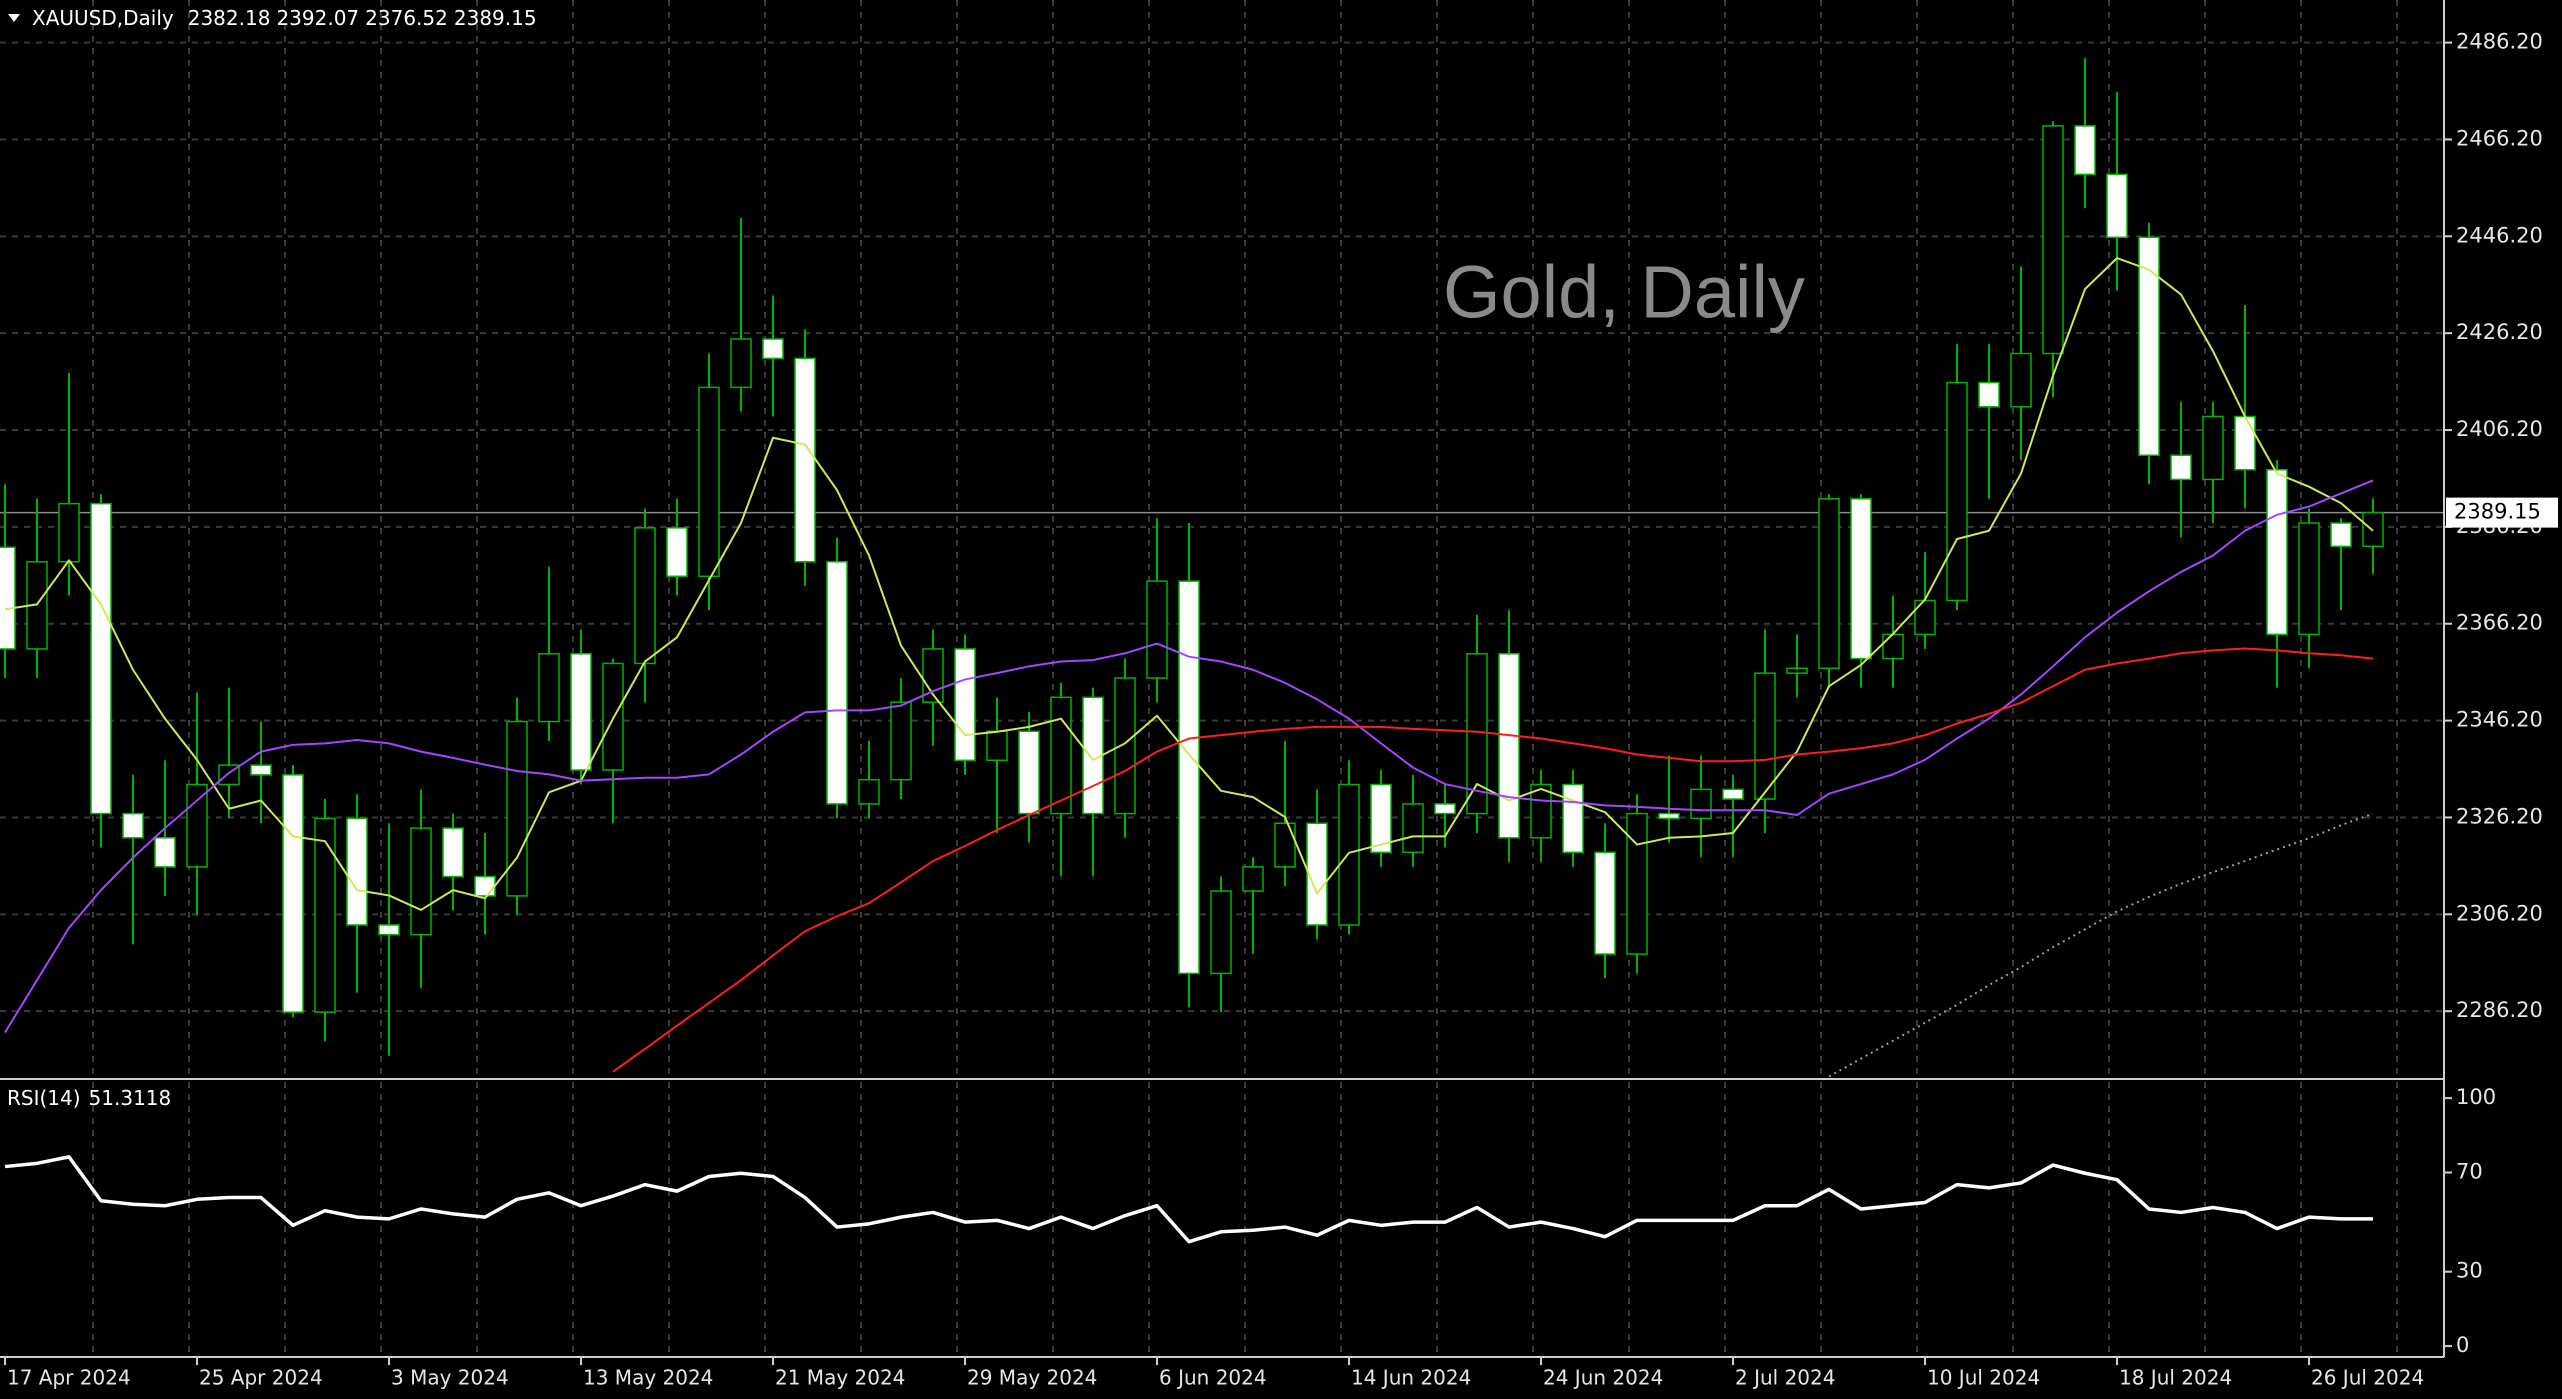 The image size is (2562, 1399). Describe the element at coordinates (103, 18) in the screenshot. I see `symbol: XAUUSD,Daily` at that location.